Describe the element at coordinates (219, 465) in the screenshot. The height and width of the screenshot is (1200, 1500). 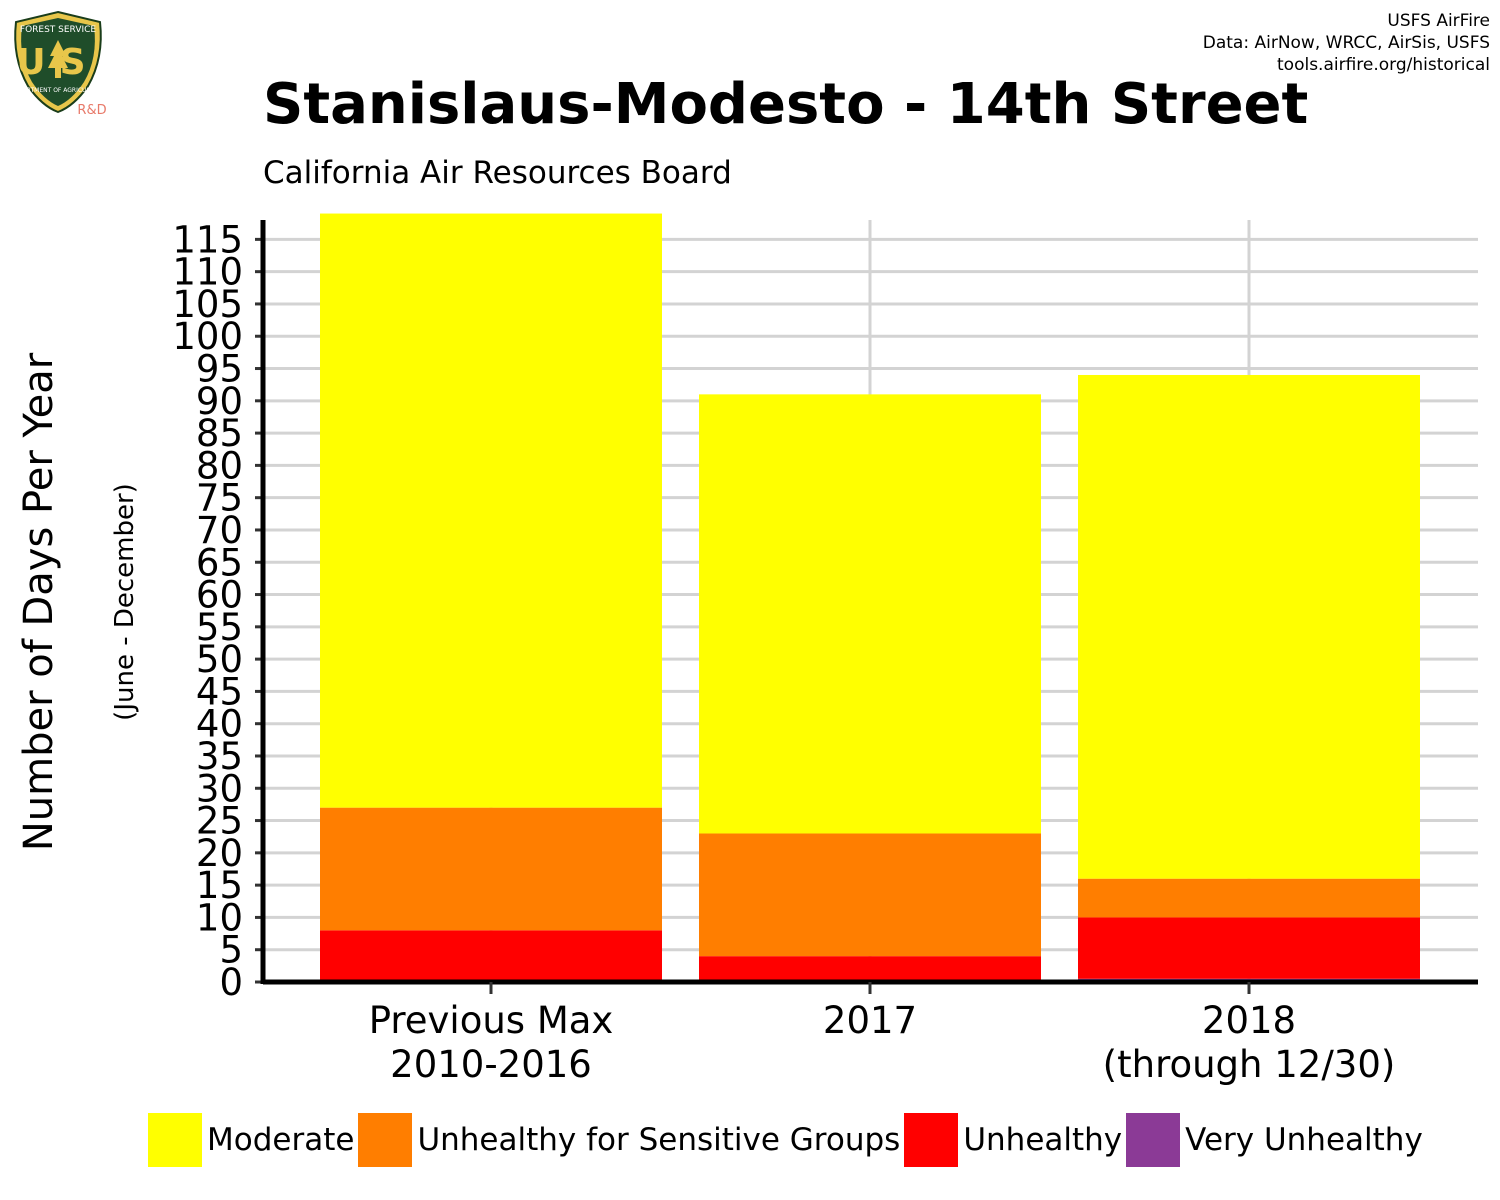
I see `y-tick-label: 80` at that location.